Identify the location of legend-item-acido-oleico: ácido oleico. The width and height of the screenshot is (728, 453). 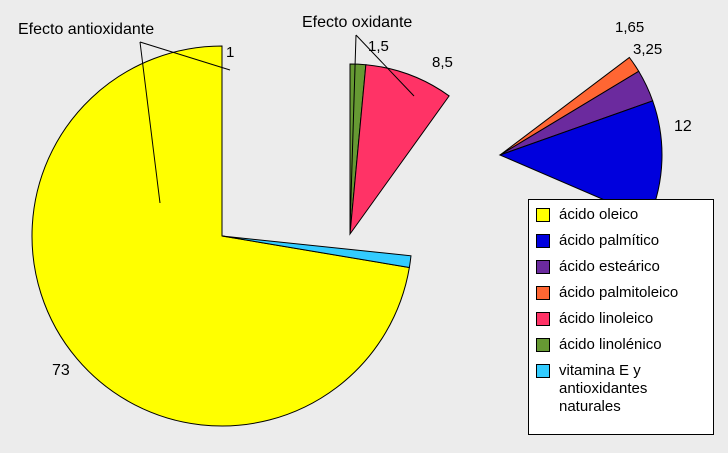
(621, 219).